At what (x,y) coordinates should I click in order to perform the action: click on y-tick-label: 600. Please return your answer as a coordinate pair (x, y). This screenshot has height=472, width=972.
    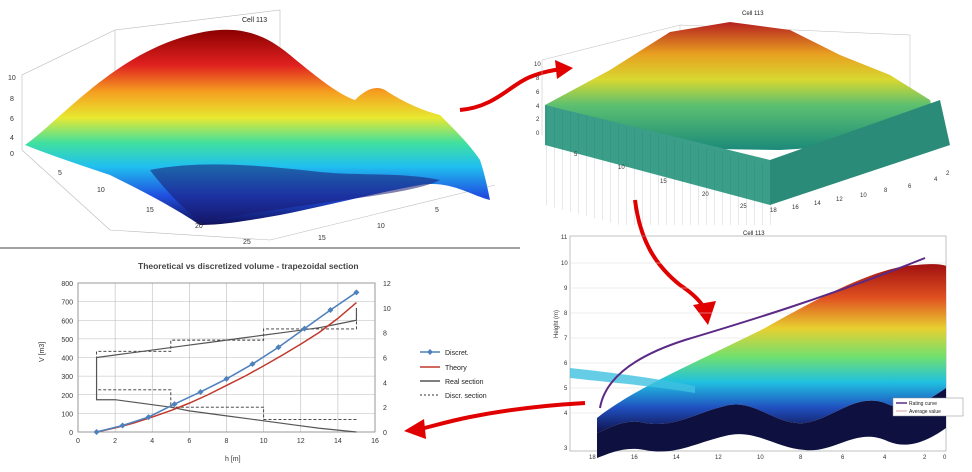
    Looking at the image, I should click on (67, 321).